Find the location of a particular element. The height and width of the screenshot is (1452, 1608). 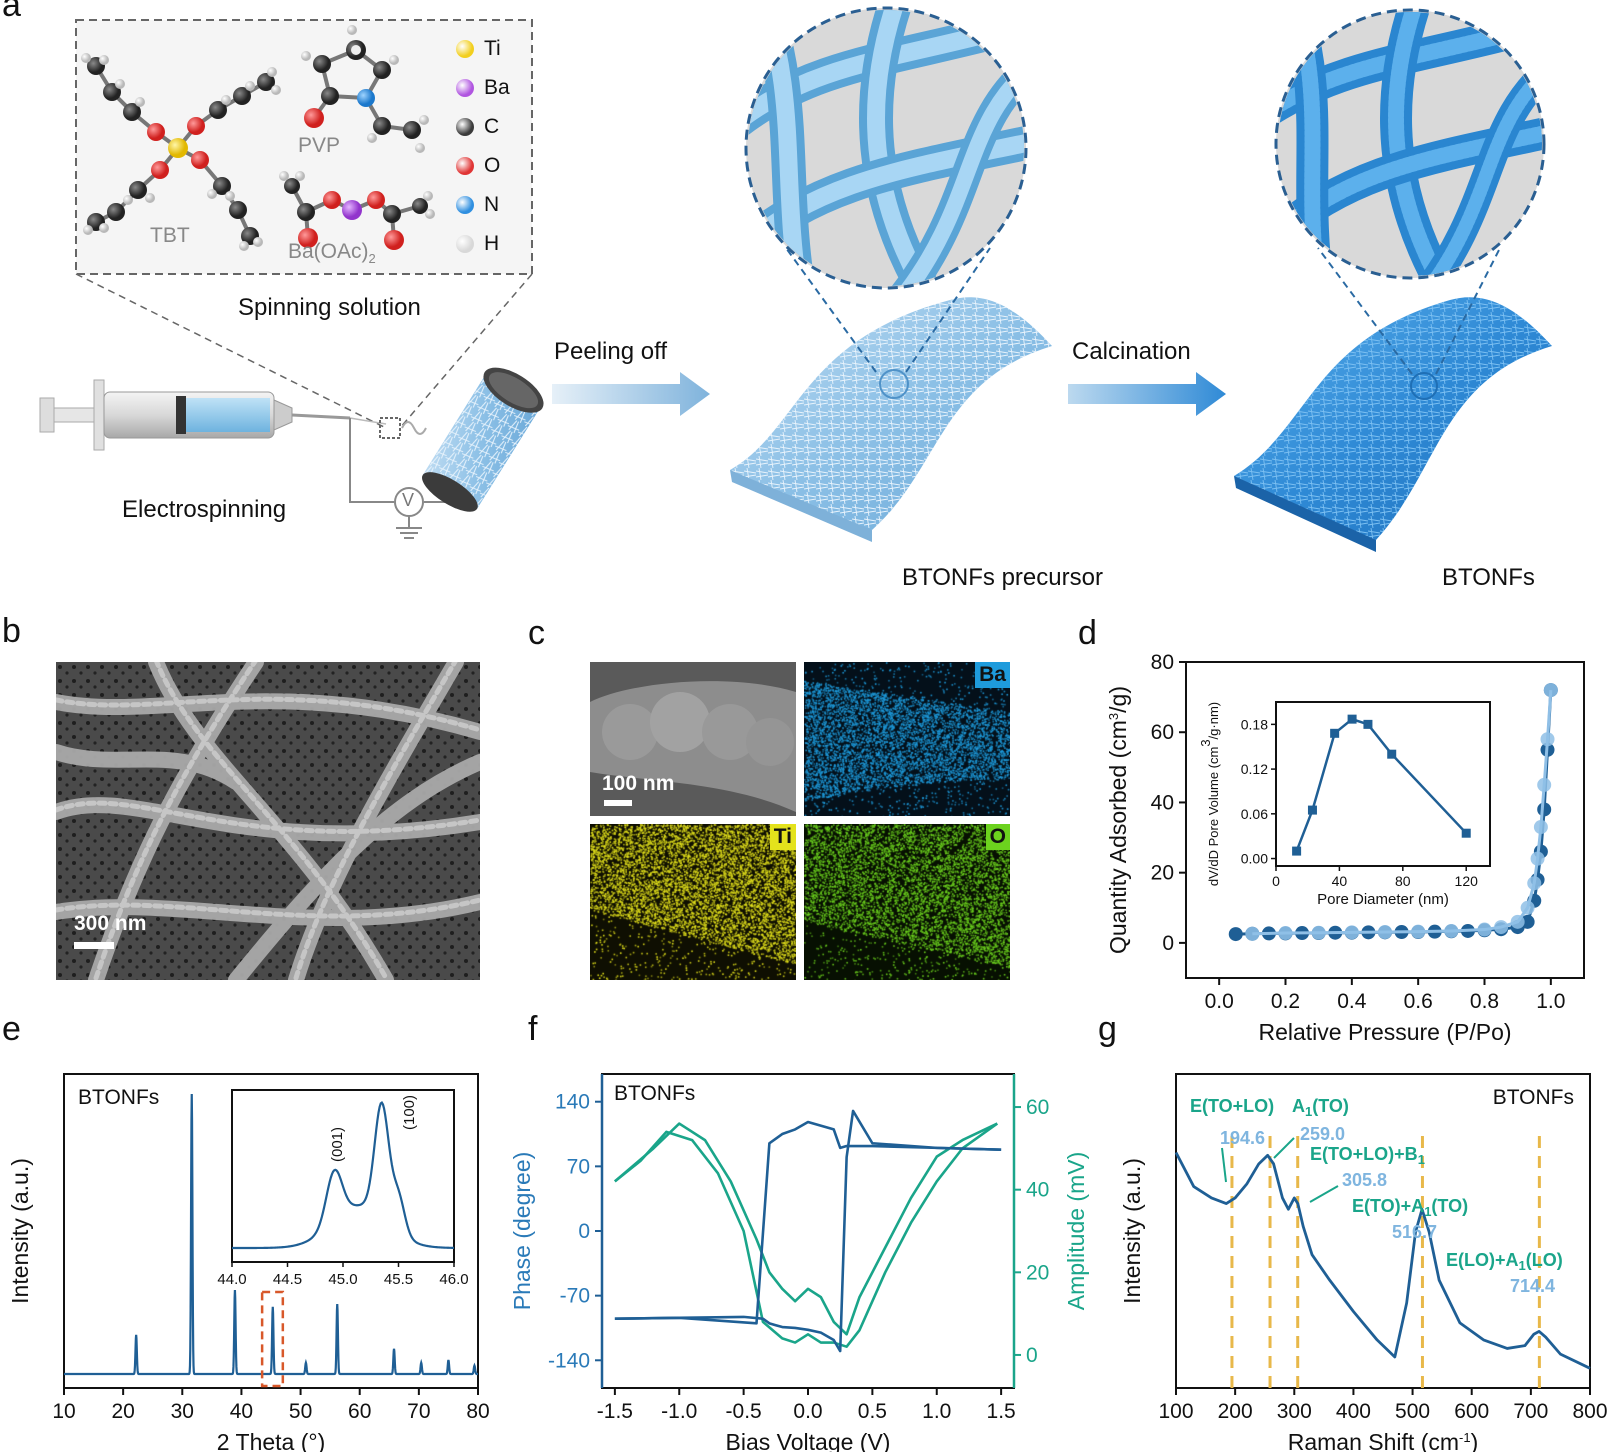

g-mode-label: E(TO+LO)+B1 is located at coordinates (1367, 1155).